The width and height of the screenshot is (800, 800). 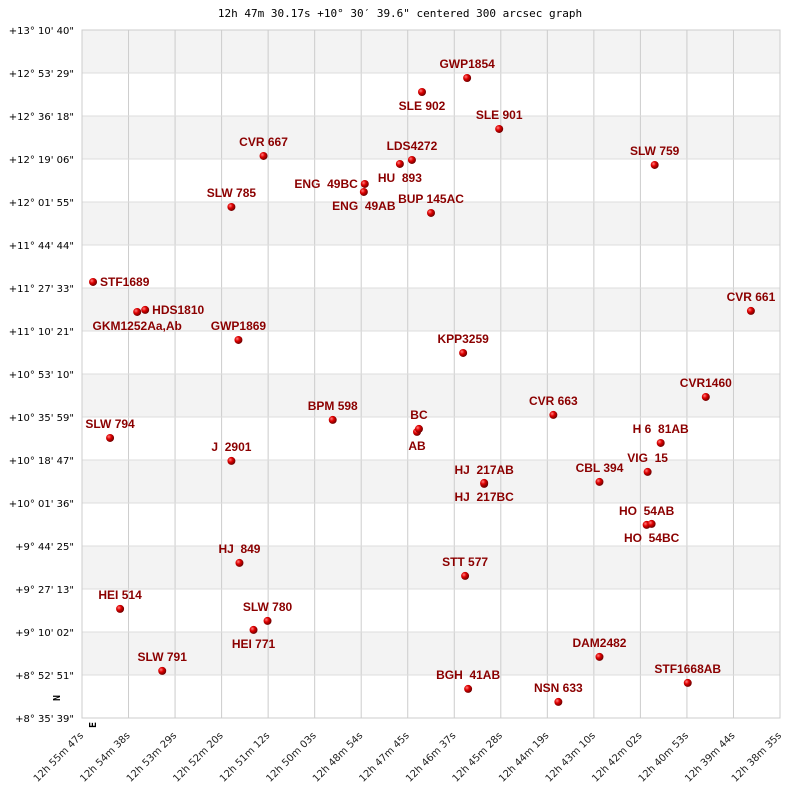 I want to click on star-point: BUP 145AC, so click(x=431, y=204).